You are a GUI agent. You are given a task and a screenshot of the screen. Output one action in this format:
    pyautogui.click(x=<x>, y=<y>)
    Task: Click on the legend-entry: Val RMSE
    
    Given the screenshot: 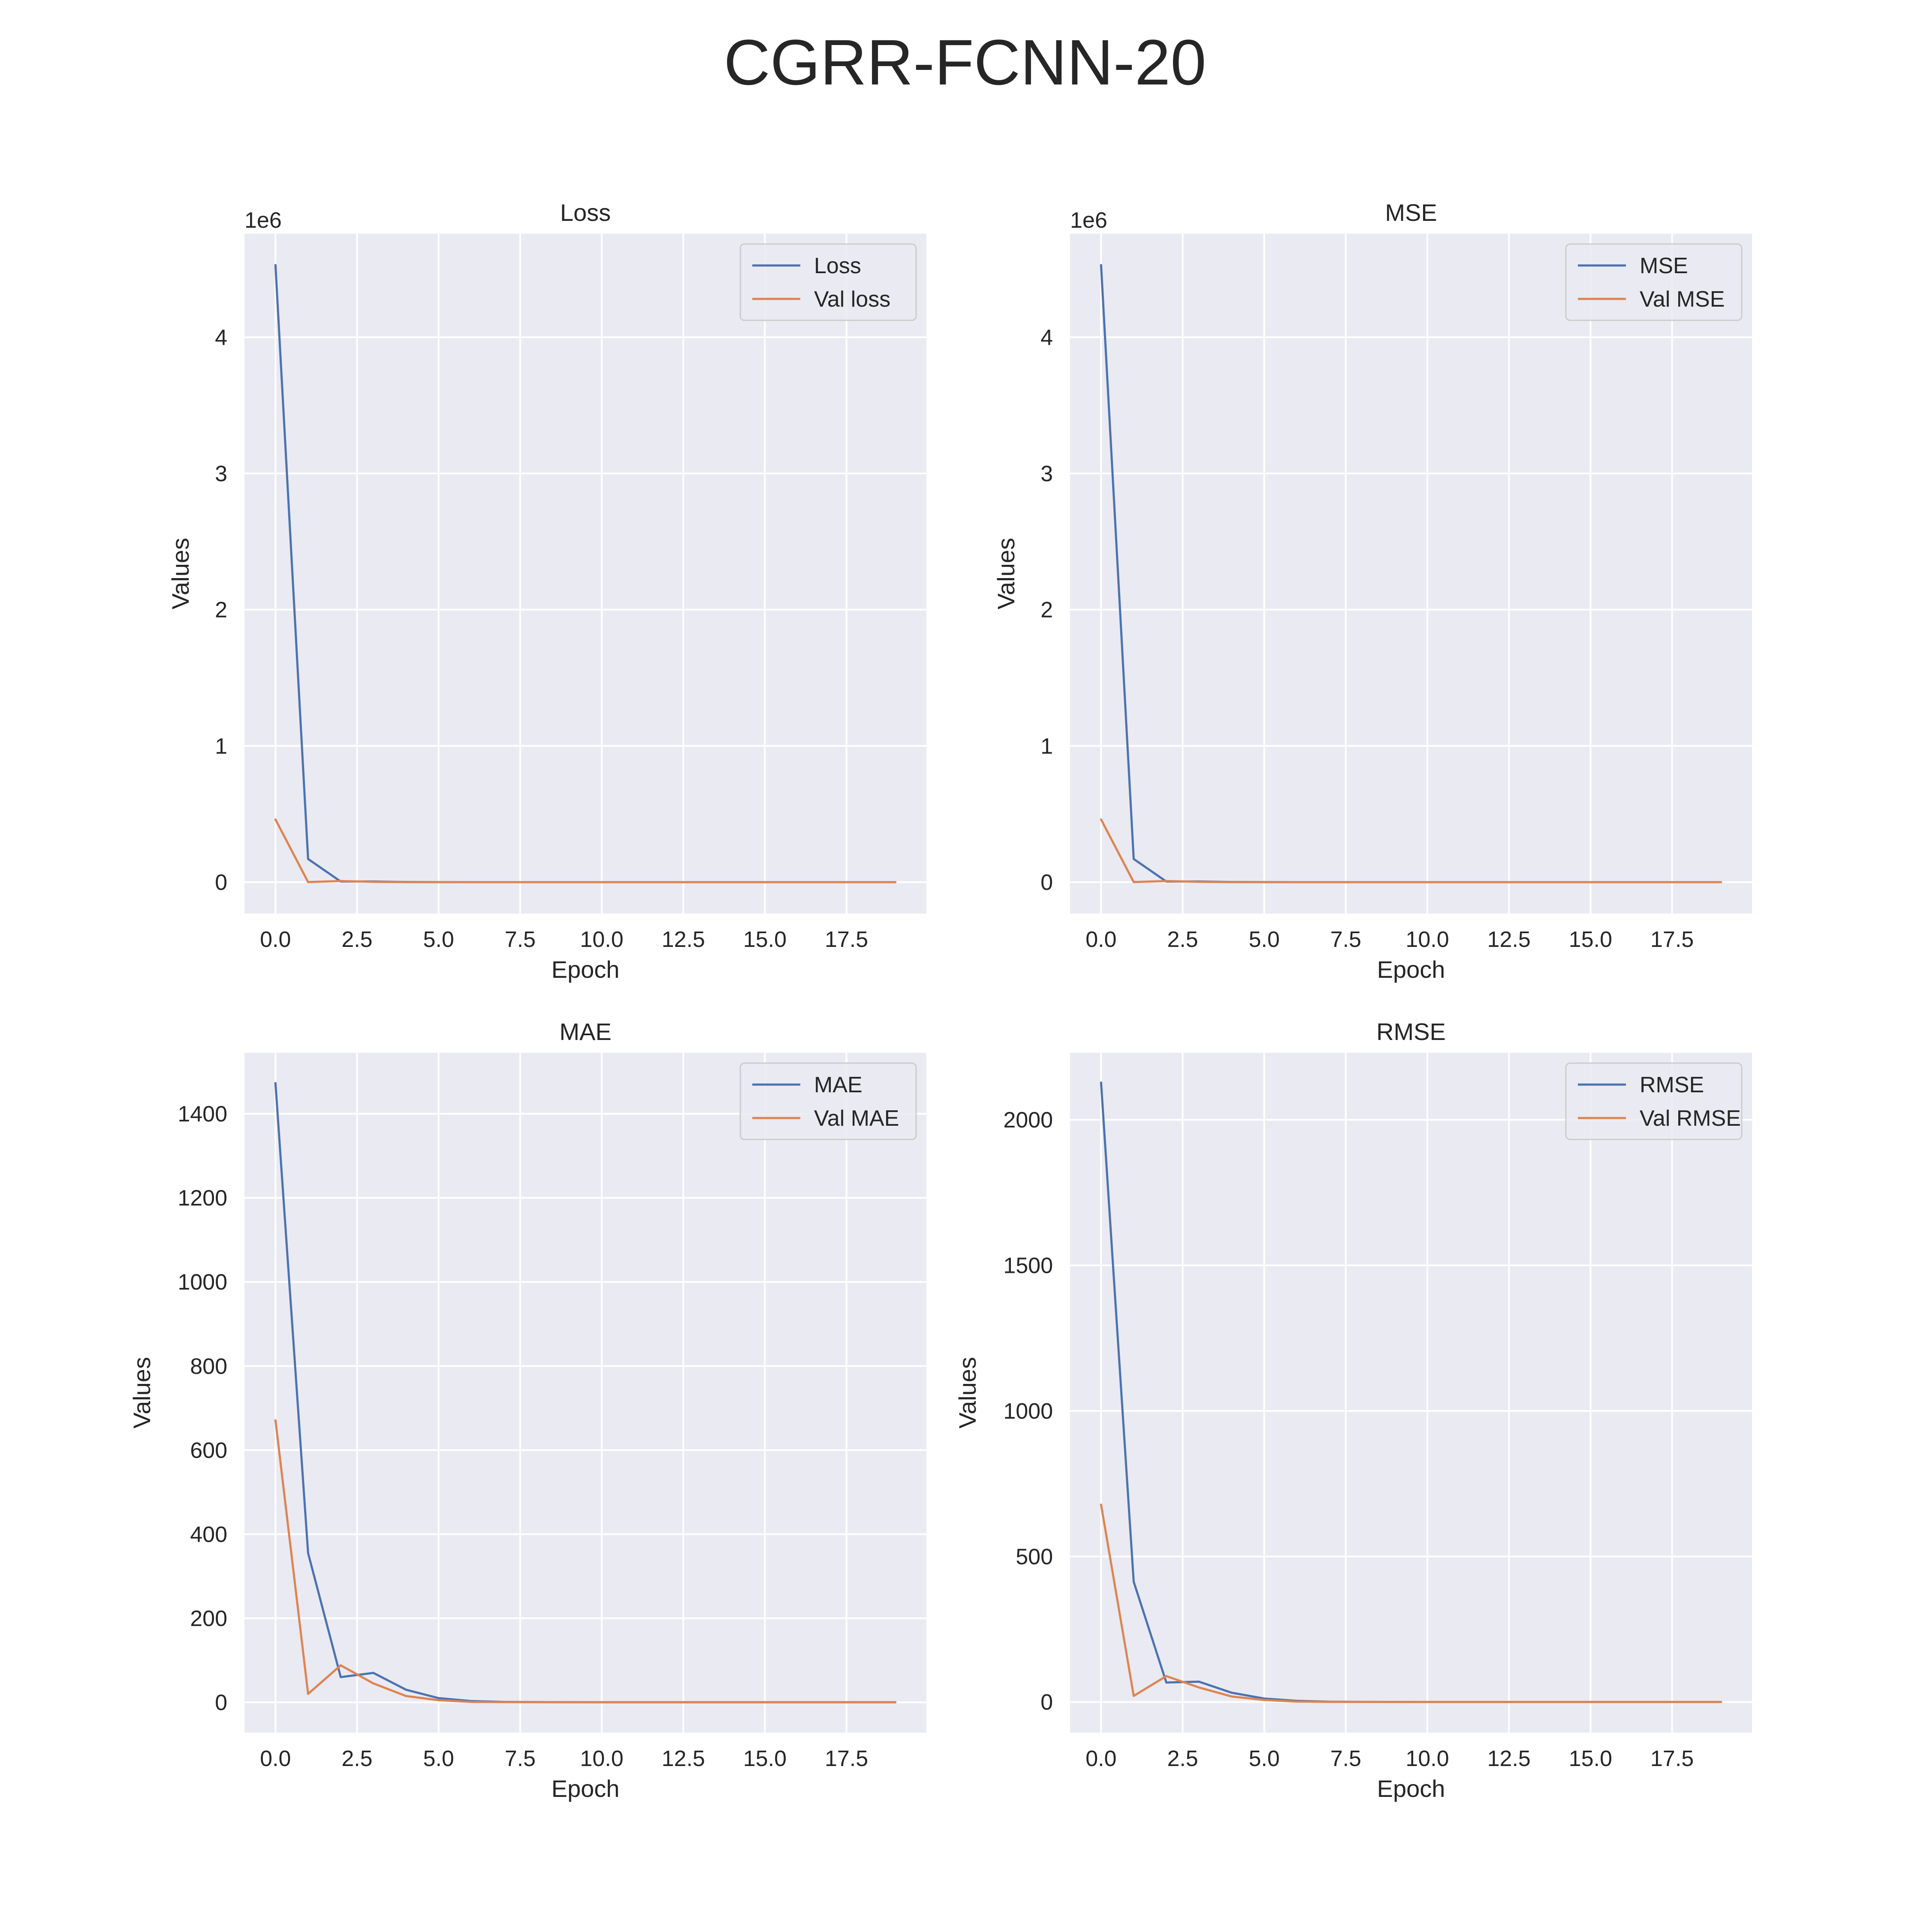 What is the action you would take?
    pyautogui.click(x=1690, y=1118)
    